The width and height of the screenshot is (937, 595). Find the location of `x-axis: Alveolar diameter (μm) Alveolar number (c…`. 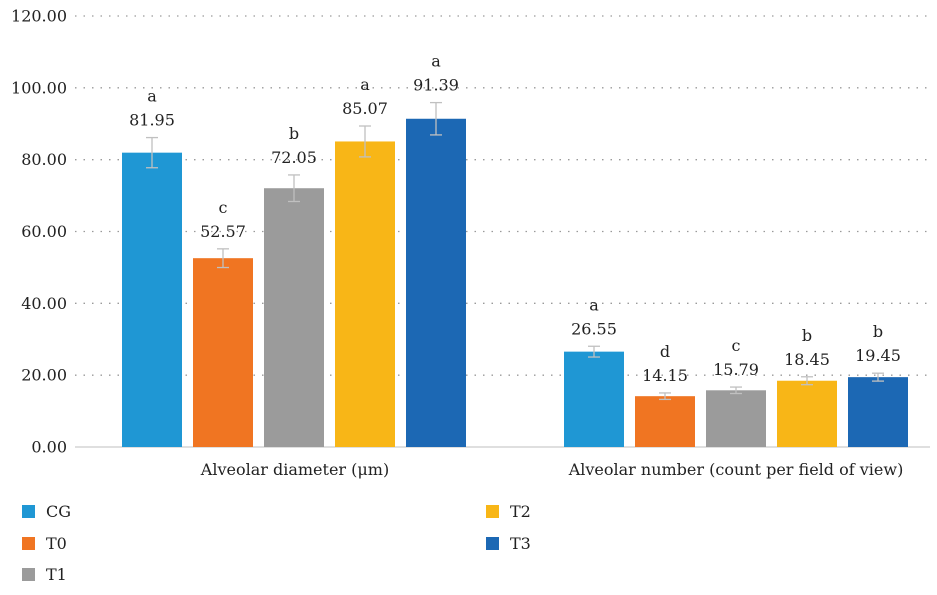

x-axis: Alveolar diameter (μm) Alveolar number (c… is located at coordinates (552, 469).